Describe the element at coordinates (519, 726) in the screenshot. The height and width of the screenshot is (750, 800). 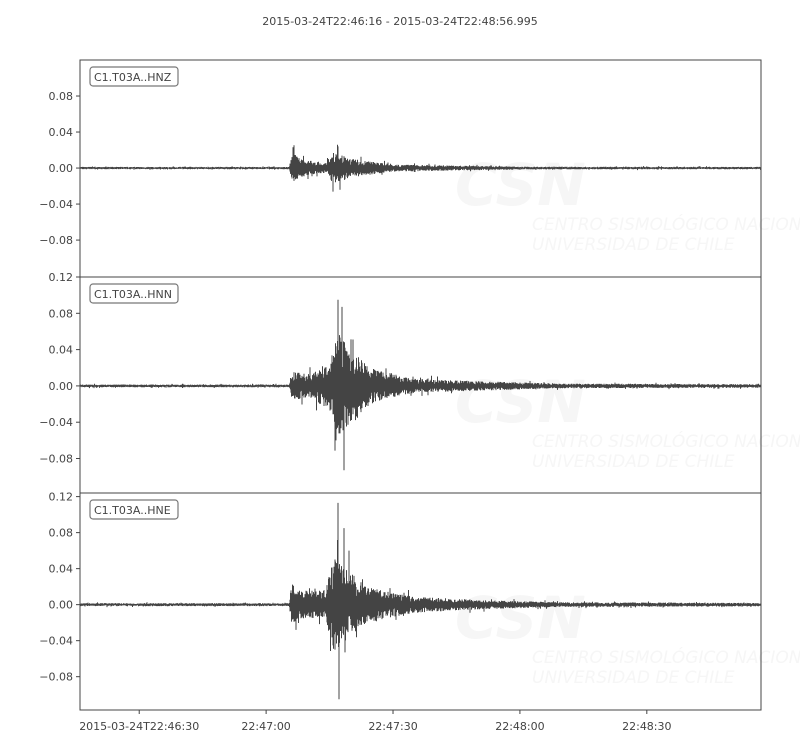
I see `x-tick-label: 22:48:00` at that location.